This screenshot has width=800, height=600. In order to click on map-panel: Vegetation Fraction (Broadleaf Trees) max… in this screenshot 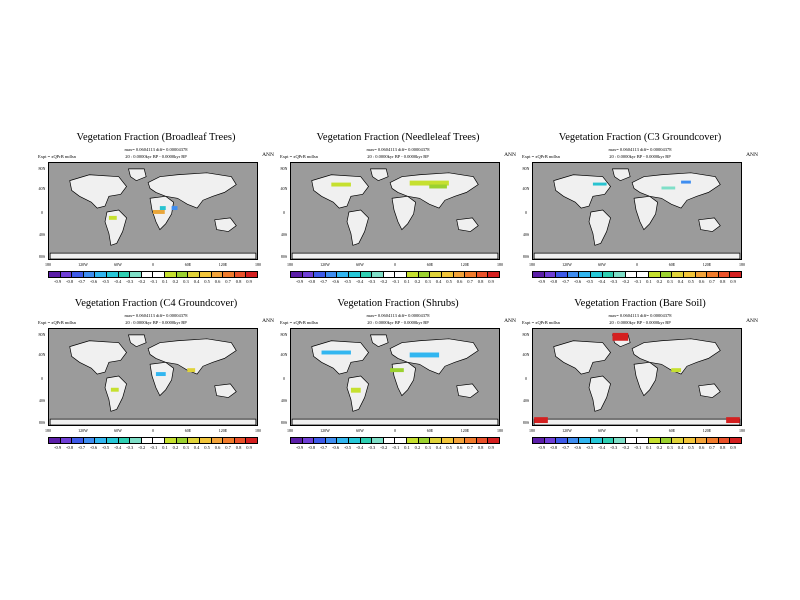, I will do `click(156, 212)`.